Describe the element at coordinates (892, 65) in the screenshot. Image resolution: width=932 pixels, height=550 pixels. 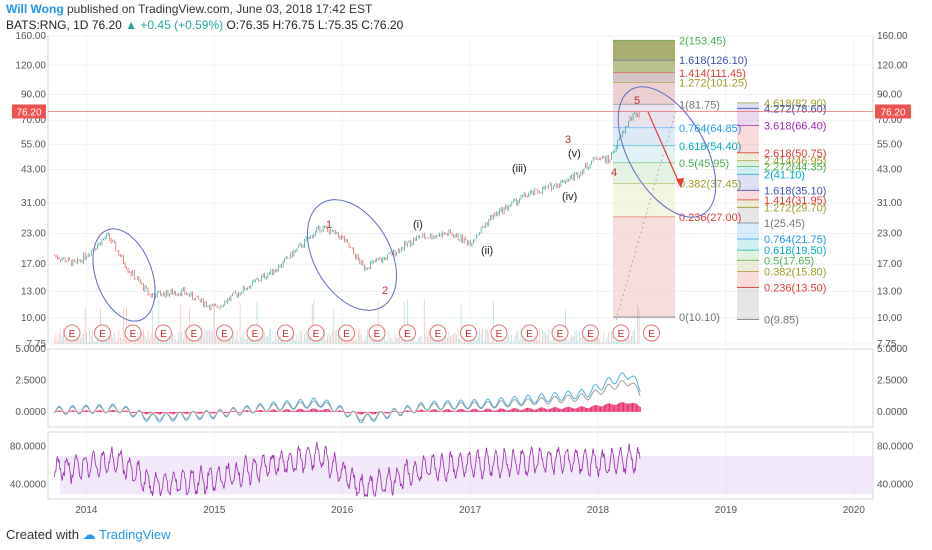
I see `price-tick-right: 120.00` at that location.